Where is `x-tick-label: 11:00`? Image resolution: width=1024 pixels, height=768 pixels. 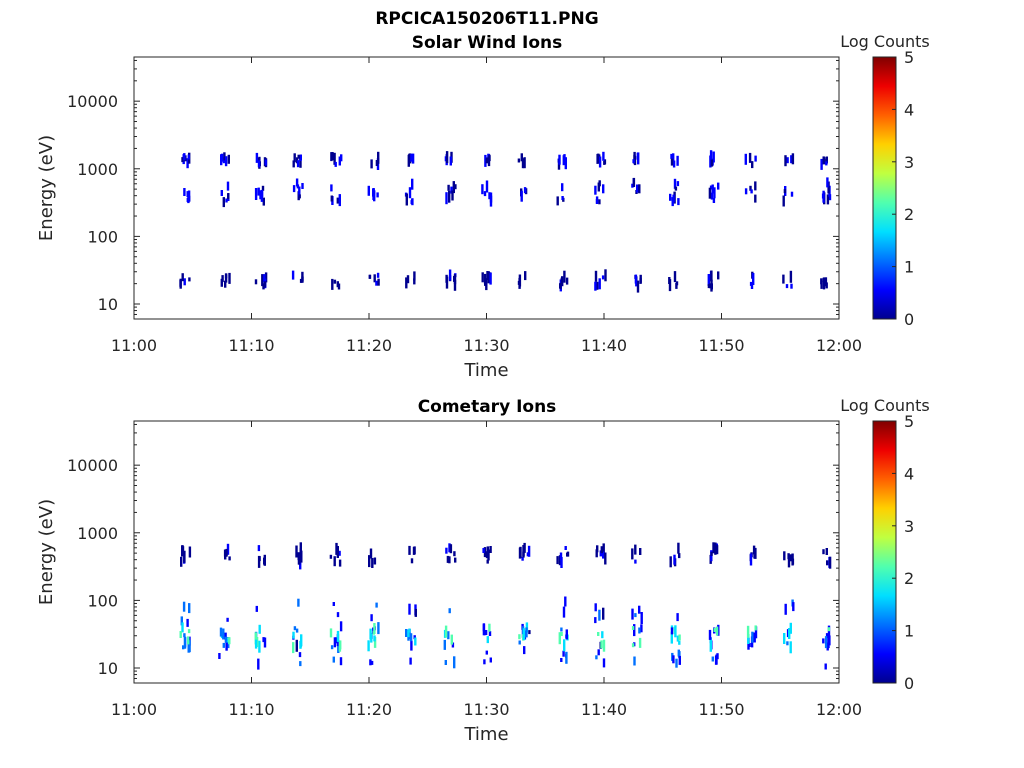 x-tick-label: 11:00 is located at coordinates (134, 709).